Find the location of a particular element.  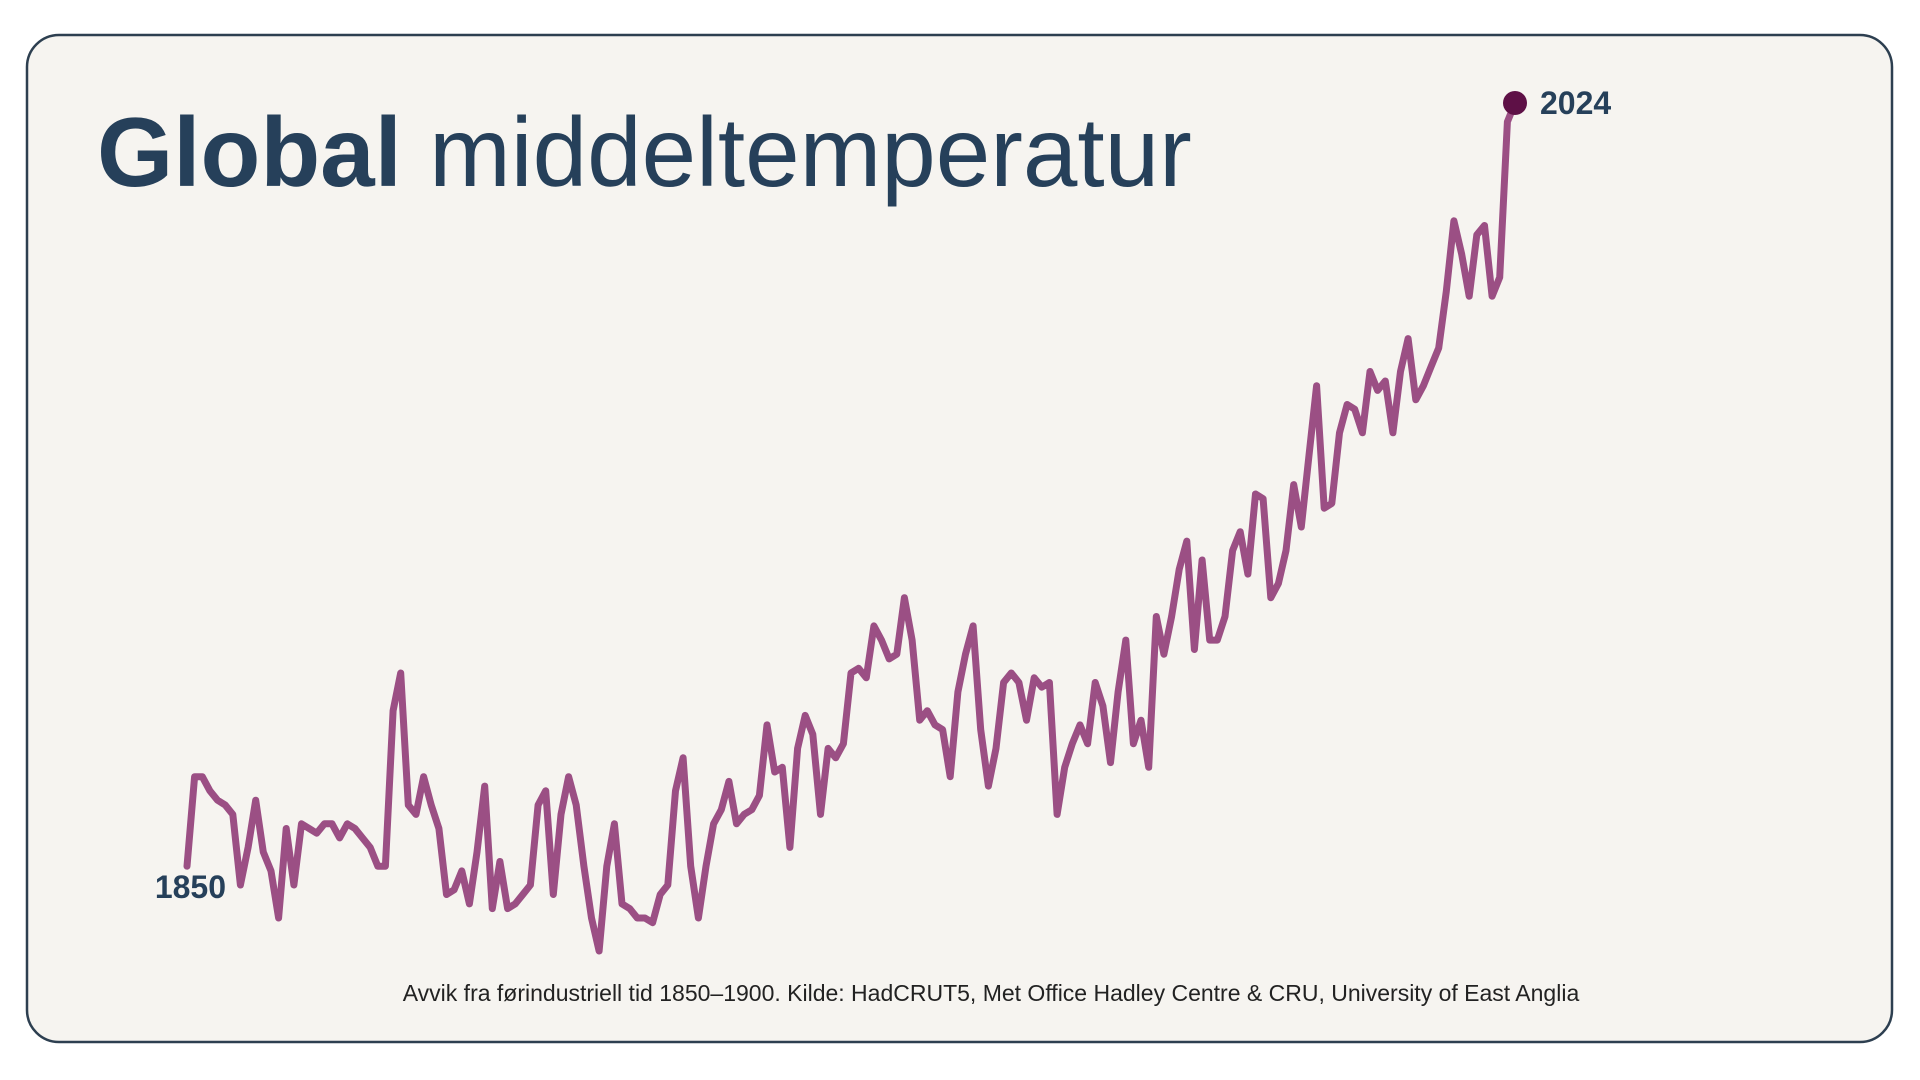

title-rest: middeltemperatur is located at coordinates (810, 152).